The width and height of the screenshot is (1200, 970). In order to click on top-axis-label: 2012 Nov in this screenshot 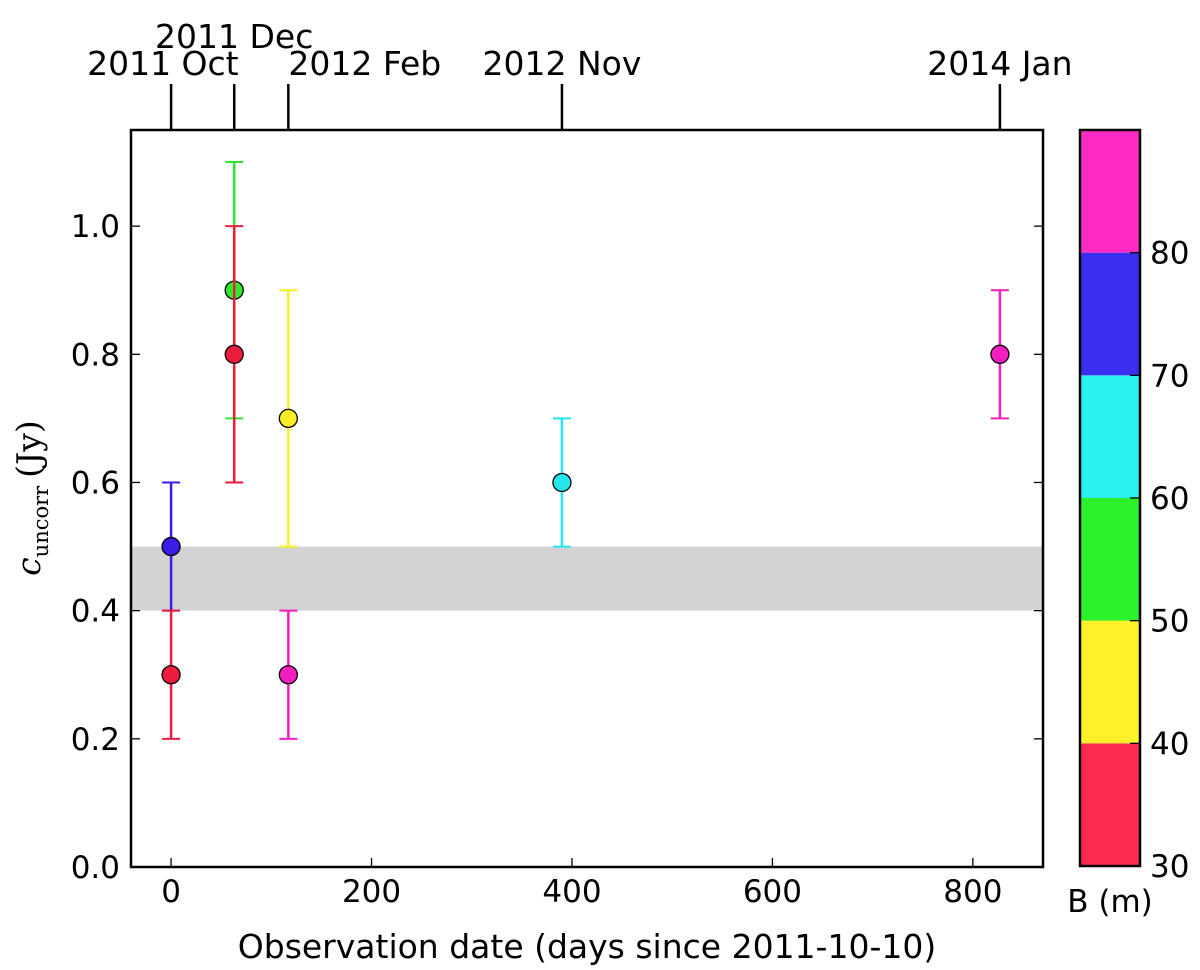, I will do `click(561, 63)`.